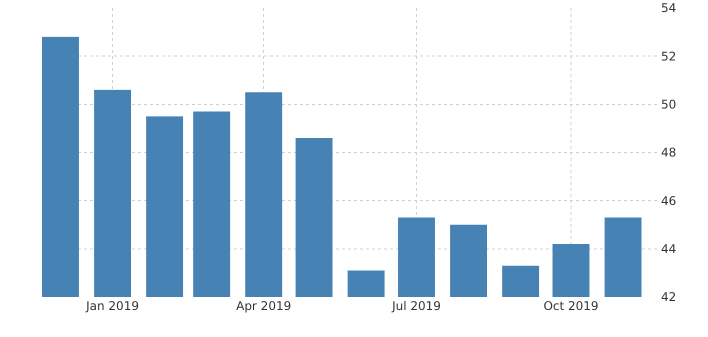 The width and height of the screenshot is (708, 337). Describe the element at coordinates (571, 306) in the screenshot. I see `x-tick-label: Oct 2019` at that location.